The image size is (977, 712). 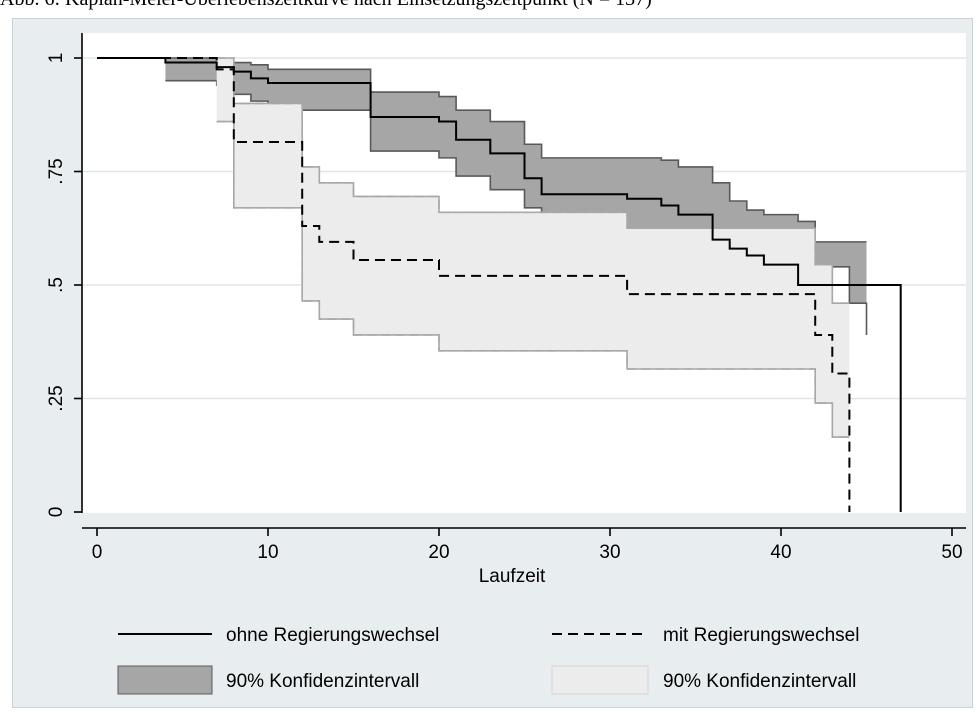 What do you see at coordinates (56, 285) in the screenshot?
I see `y-tick-label-2: .5` at bounding box center [56, 285].